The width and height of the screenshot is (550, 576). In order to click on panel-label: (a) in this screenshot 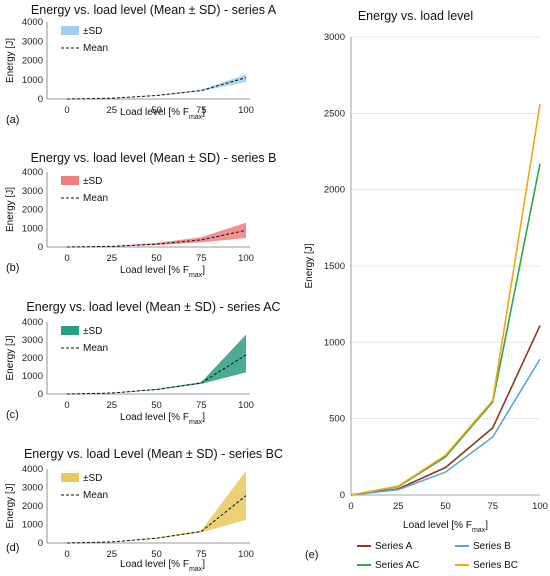, I will do `click(12, 120)`.